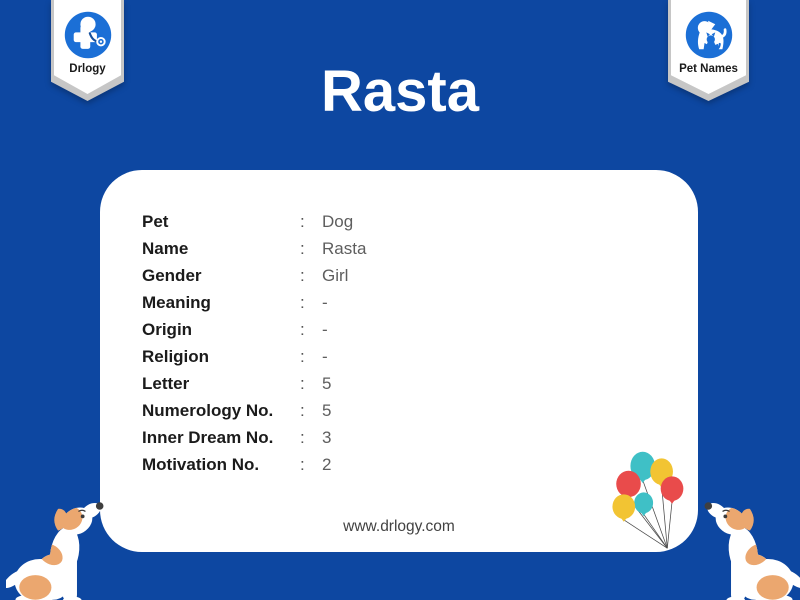  Describe the element at coordinates (172, 275) in the screenshot. I see `row-label: Gender` at that location.